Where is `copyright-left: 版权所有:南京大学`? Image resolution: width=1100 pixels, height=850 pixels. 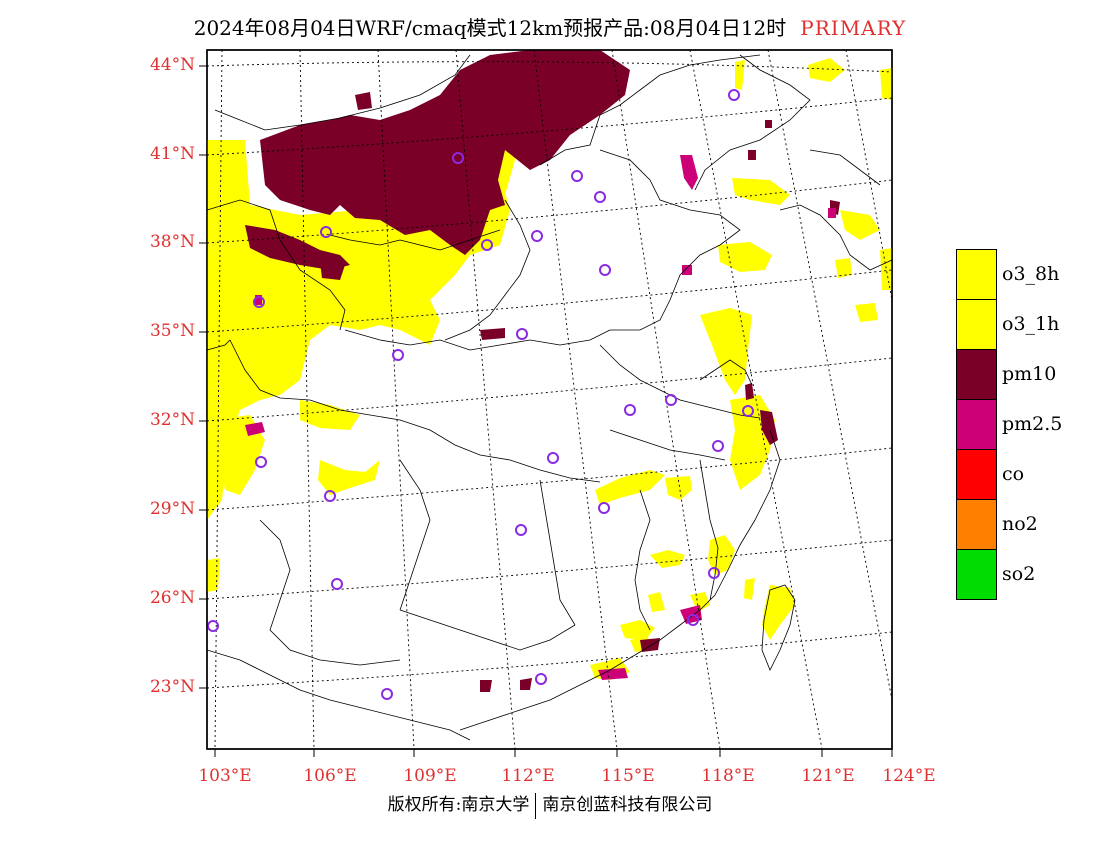 copyright-left: 版权所有:南京大学 is located at coordinates (458, 805).